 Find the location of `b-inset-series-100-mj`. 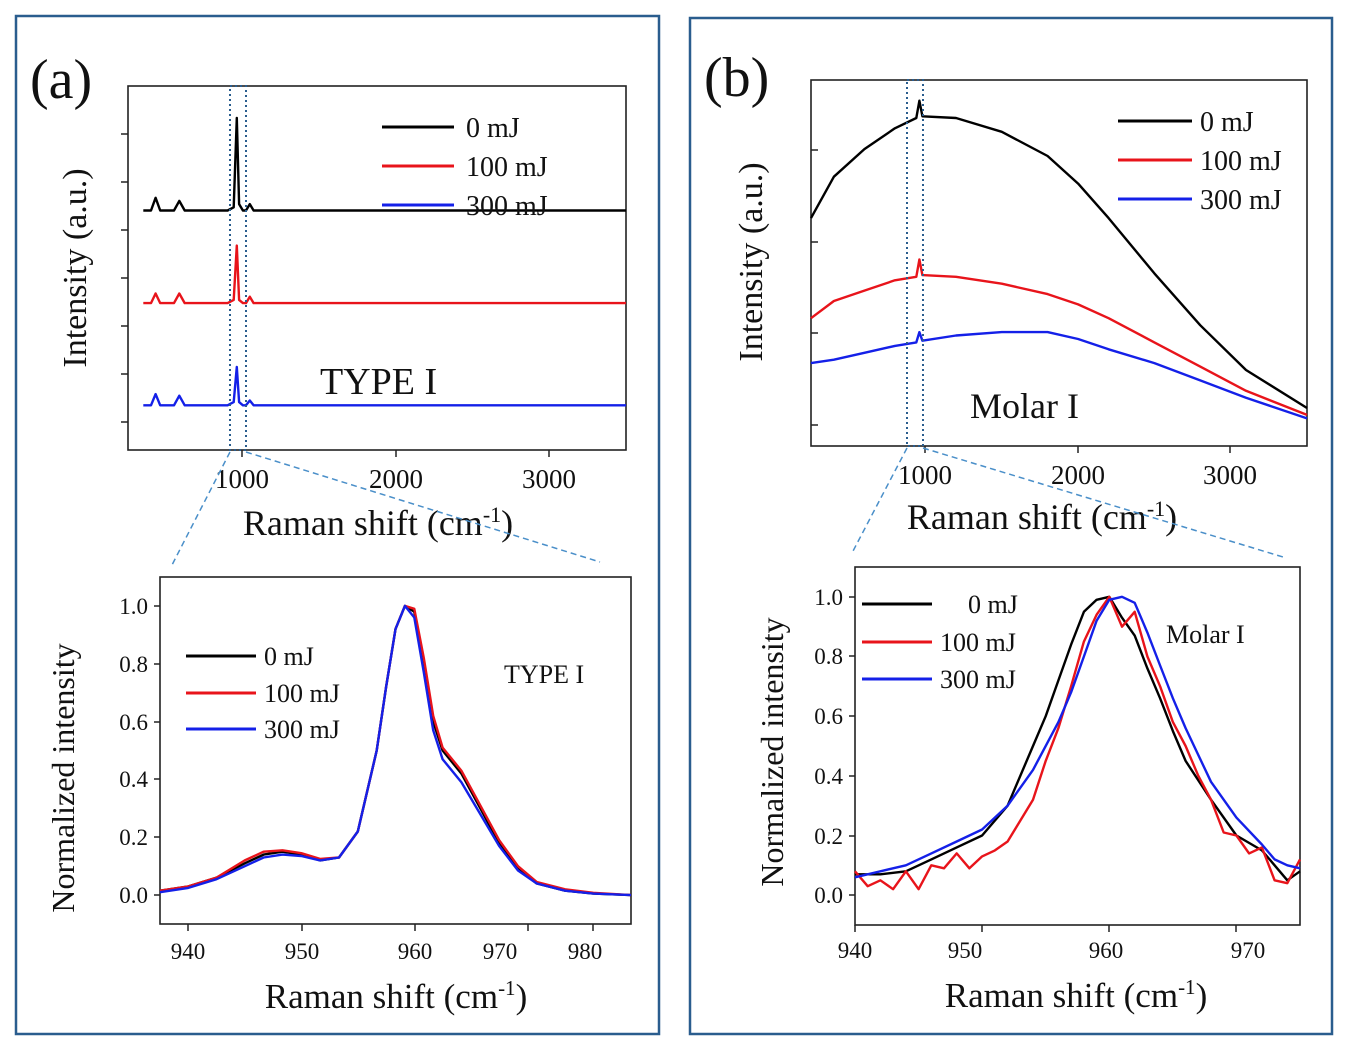

b-inset-series-100-mj is located at coordinates (1078, 743).